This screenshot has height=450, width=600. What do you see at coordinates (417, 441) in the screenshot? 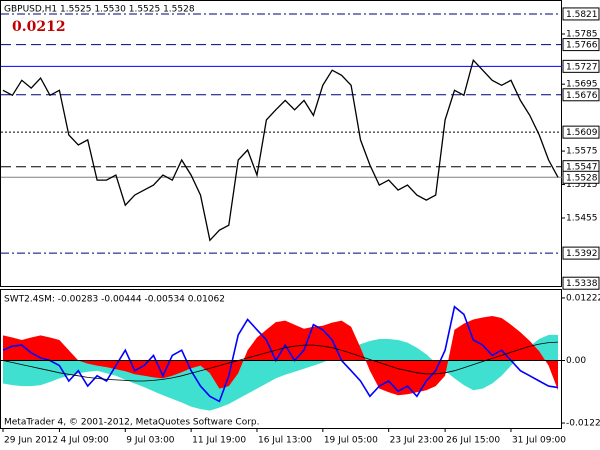
I see `x-tick-label: 23 Jul 23:00` at bounding box center [417, 441].